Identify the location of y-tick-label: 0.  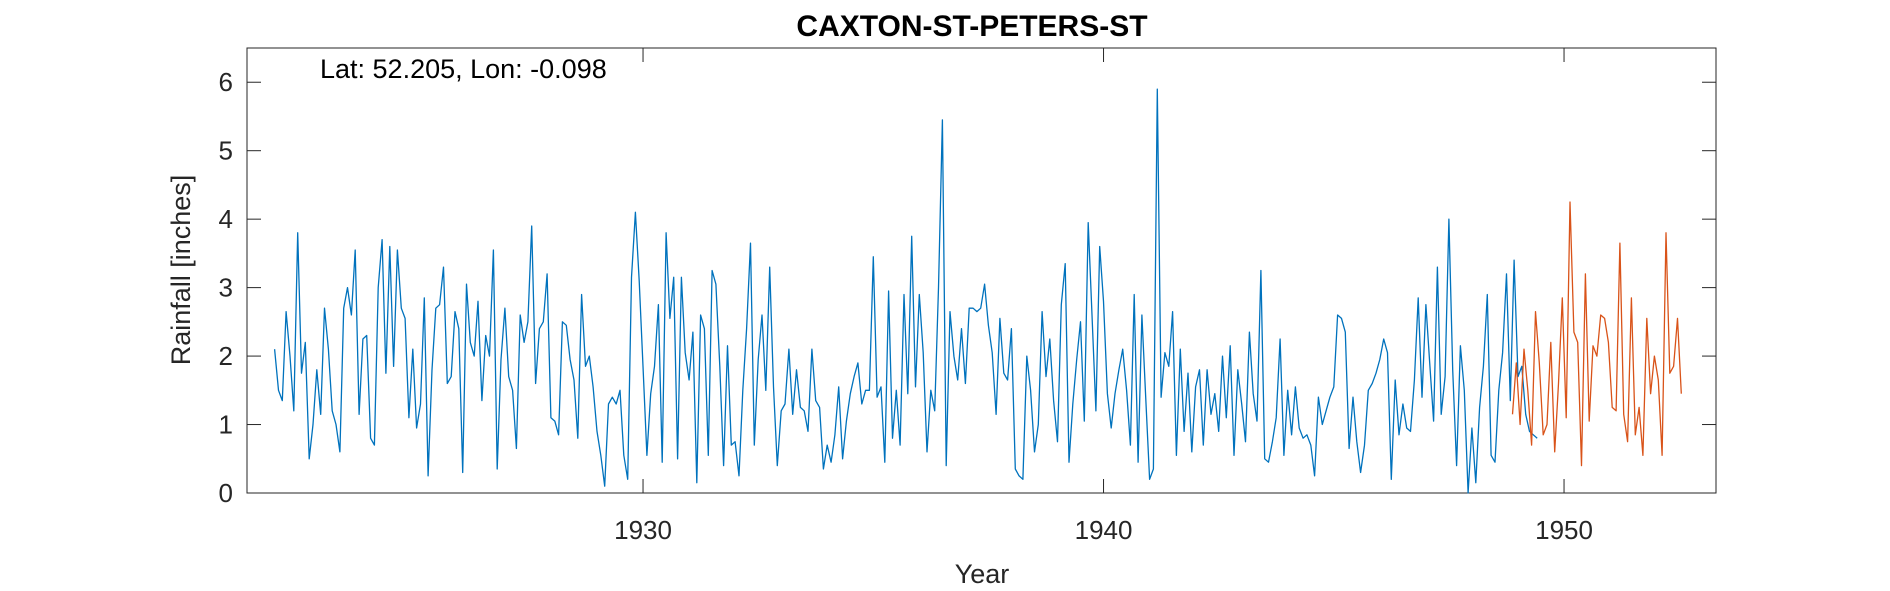
(226, 493).